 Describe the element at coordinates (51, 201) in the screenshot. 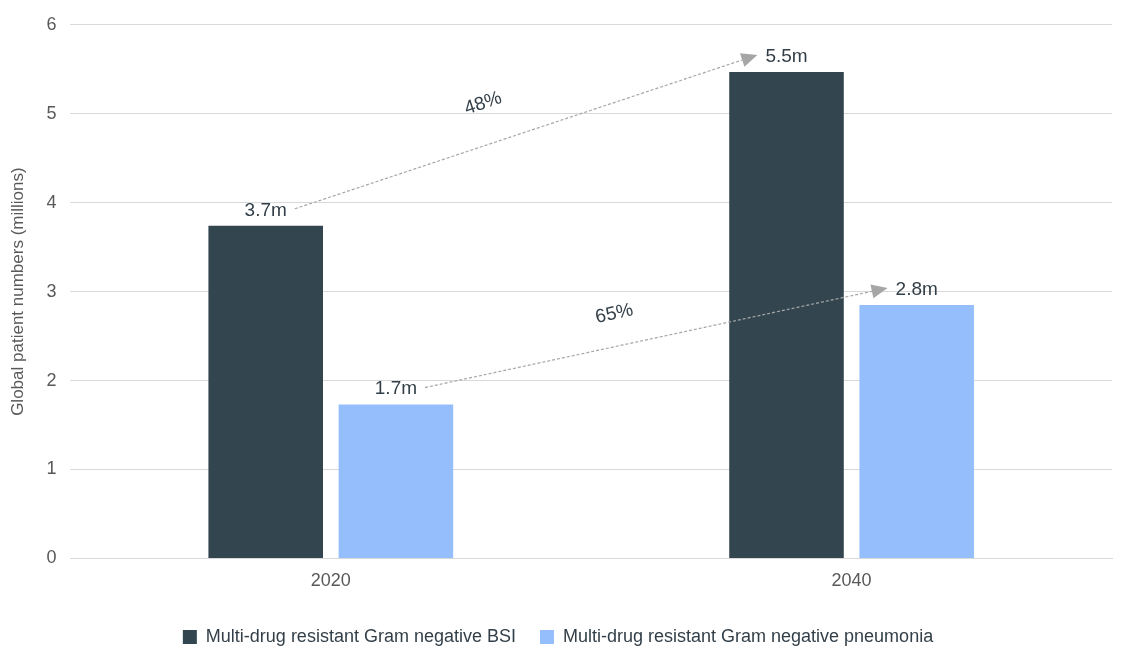

I see `y-tick-label: 4` at that location.